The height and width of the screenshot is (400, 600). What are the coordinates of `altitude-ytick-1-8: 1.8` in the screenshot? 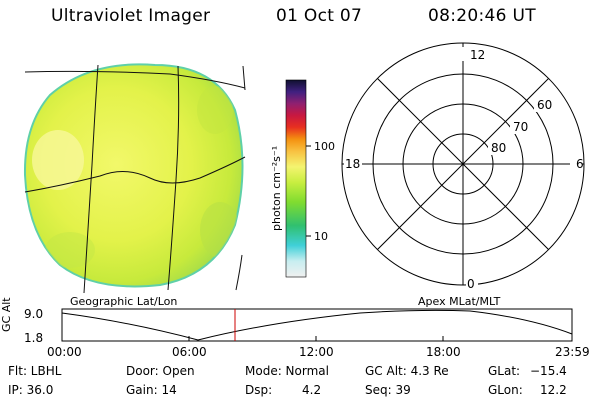 It's located at (34, 338).